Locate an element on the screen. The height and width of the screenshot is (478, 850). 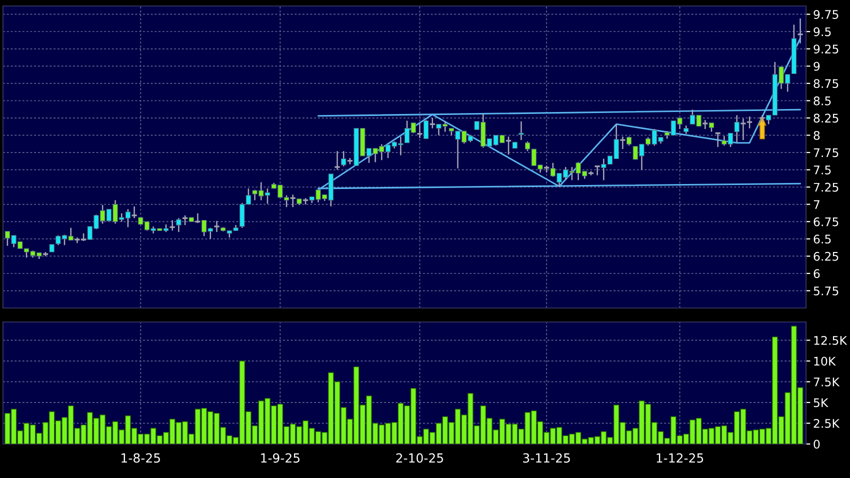
y-tick-label: 10K is located at coordinates (825, 361).